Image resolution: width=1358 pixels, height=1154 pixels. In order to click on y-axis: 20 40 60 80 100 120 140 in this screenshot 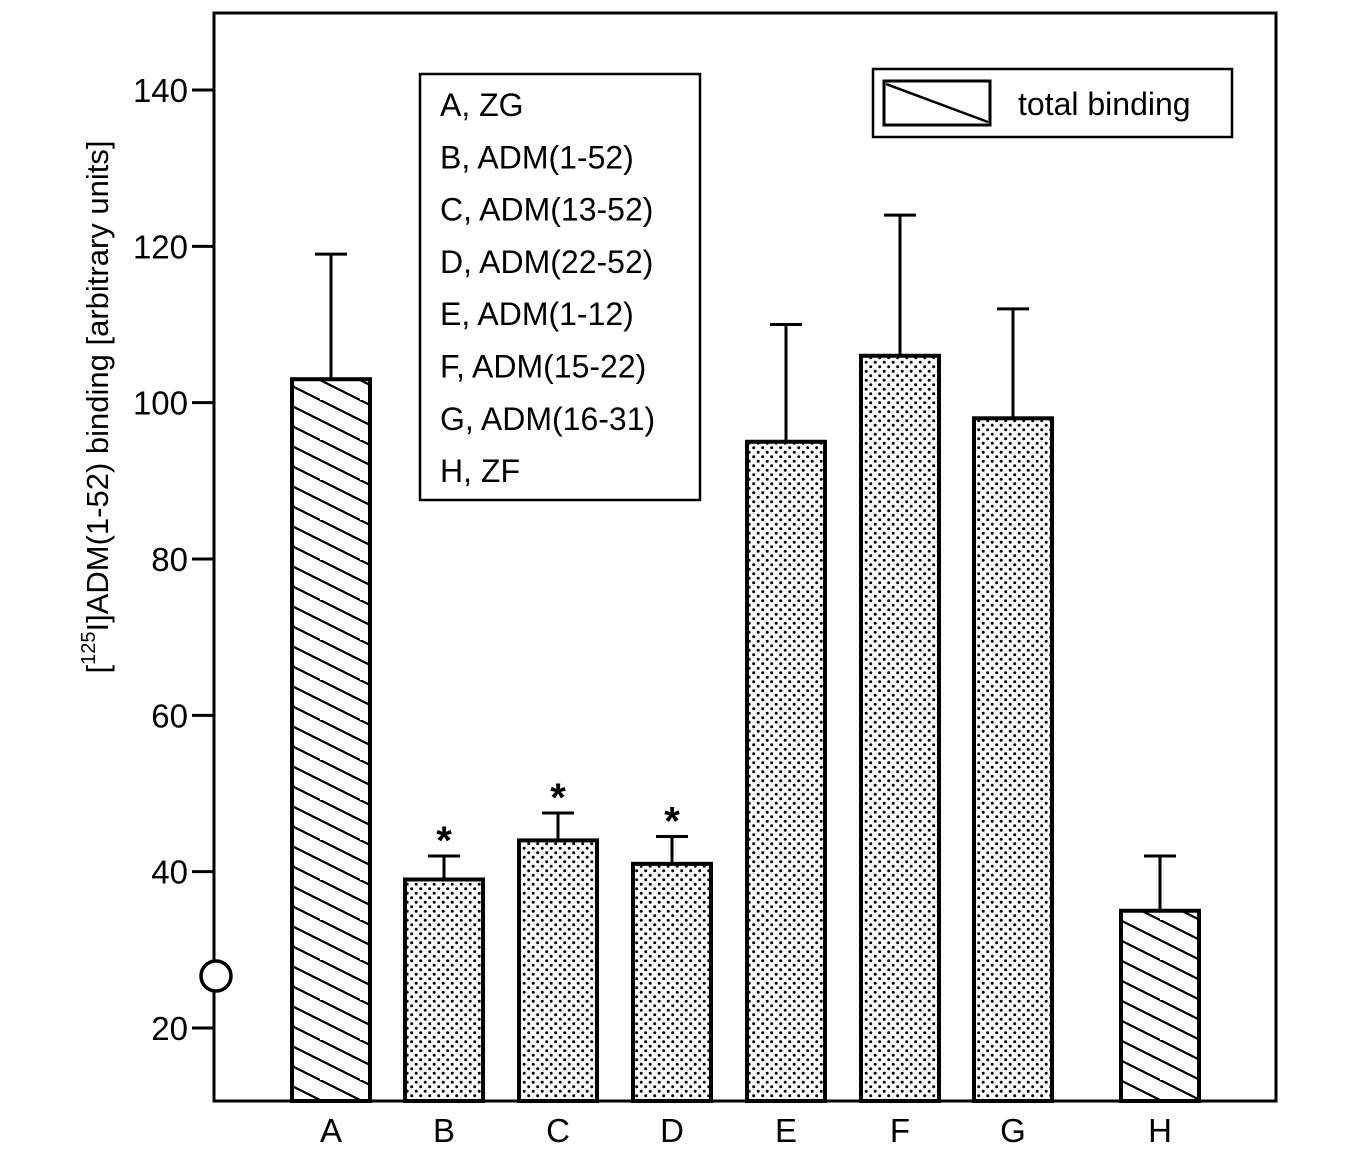, I will do `click(173, 559)`.